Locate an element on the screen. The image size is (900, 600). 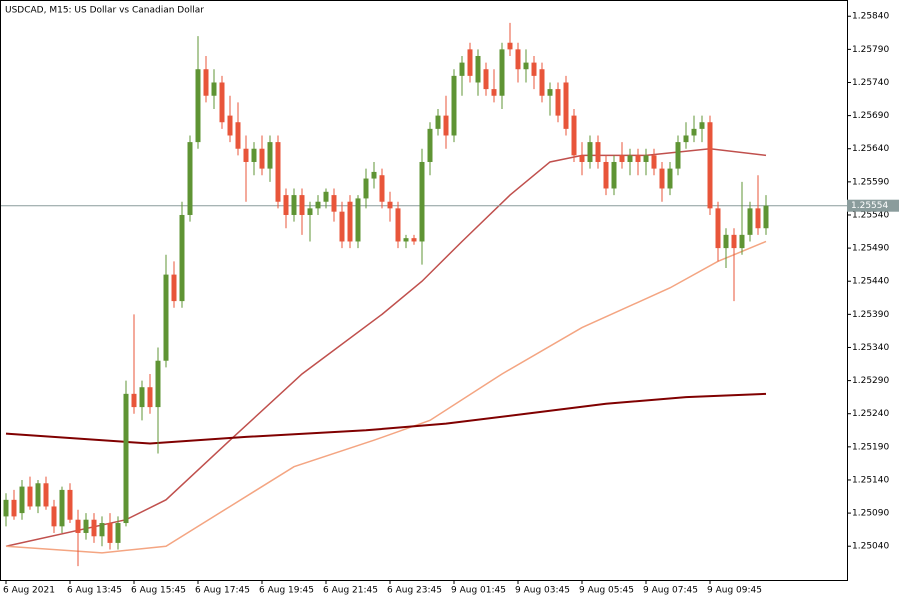
y-tick-label: 1.25440 is located at coordinates (870, 282).